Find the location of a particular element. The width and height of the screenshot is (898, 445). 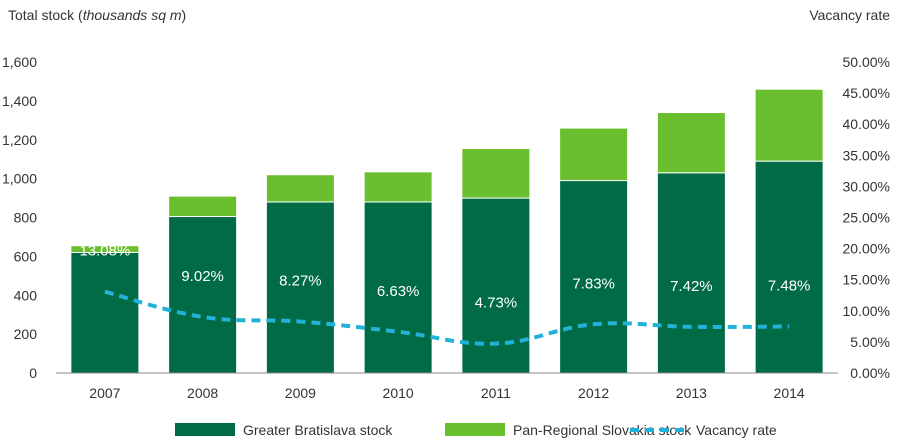

data-label: 7.42% is located at coordinates (691, 286).